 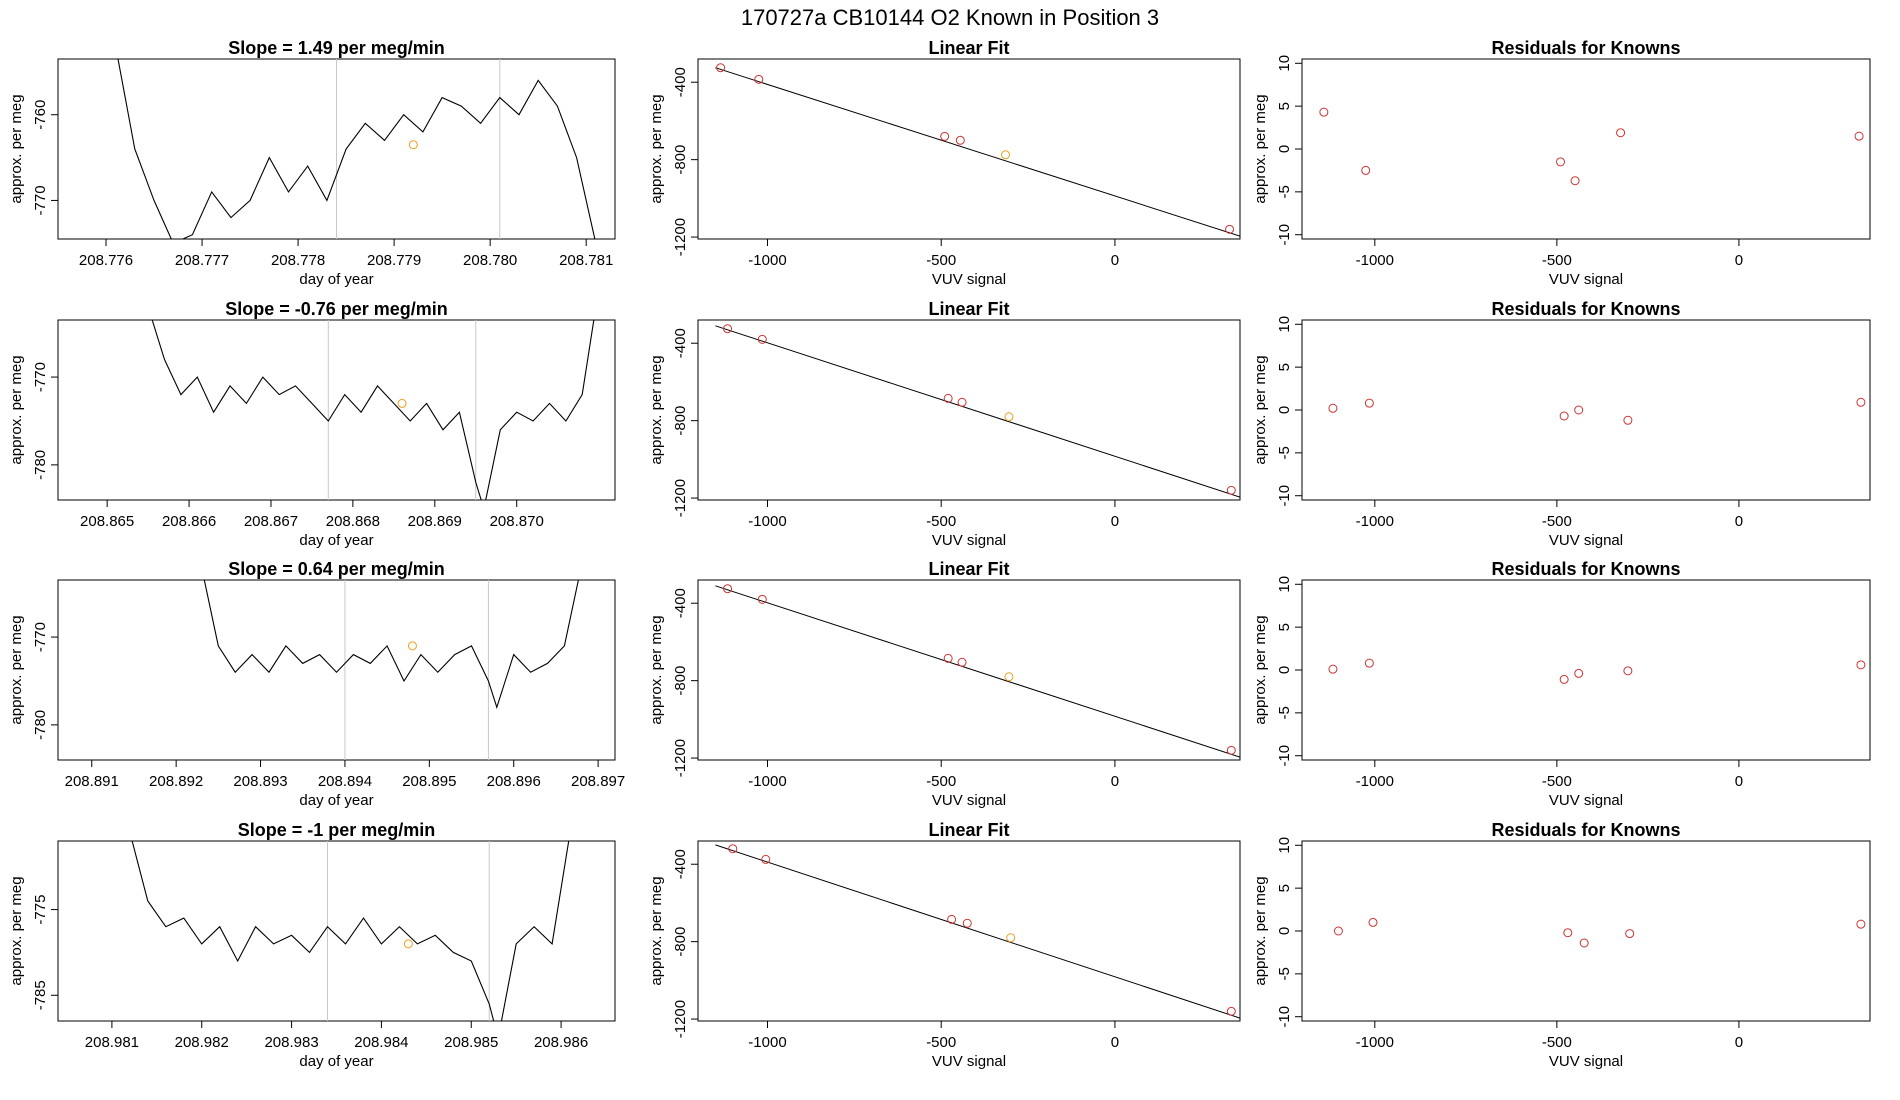 I want to click on x-tick-label: 208.894, so click(x=345, y=781).